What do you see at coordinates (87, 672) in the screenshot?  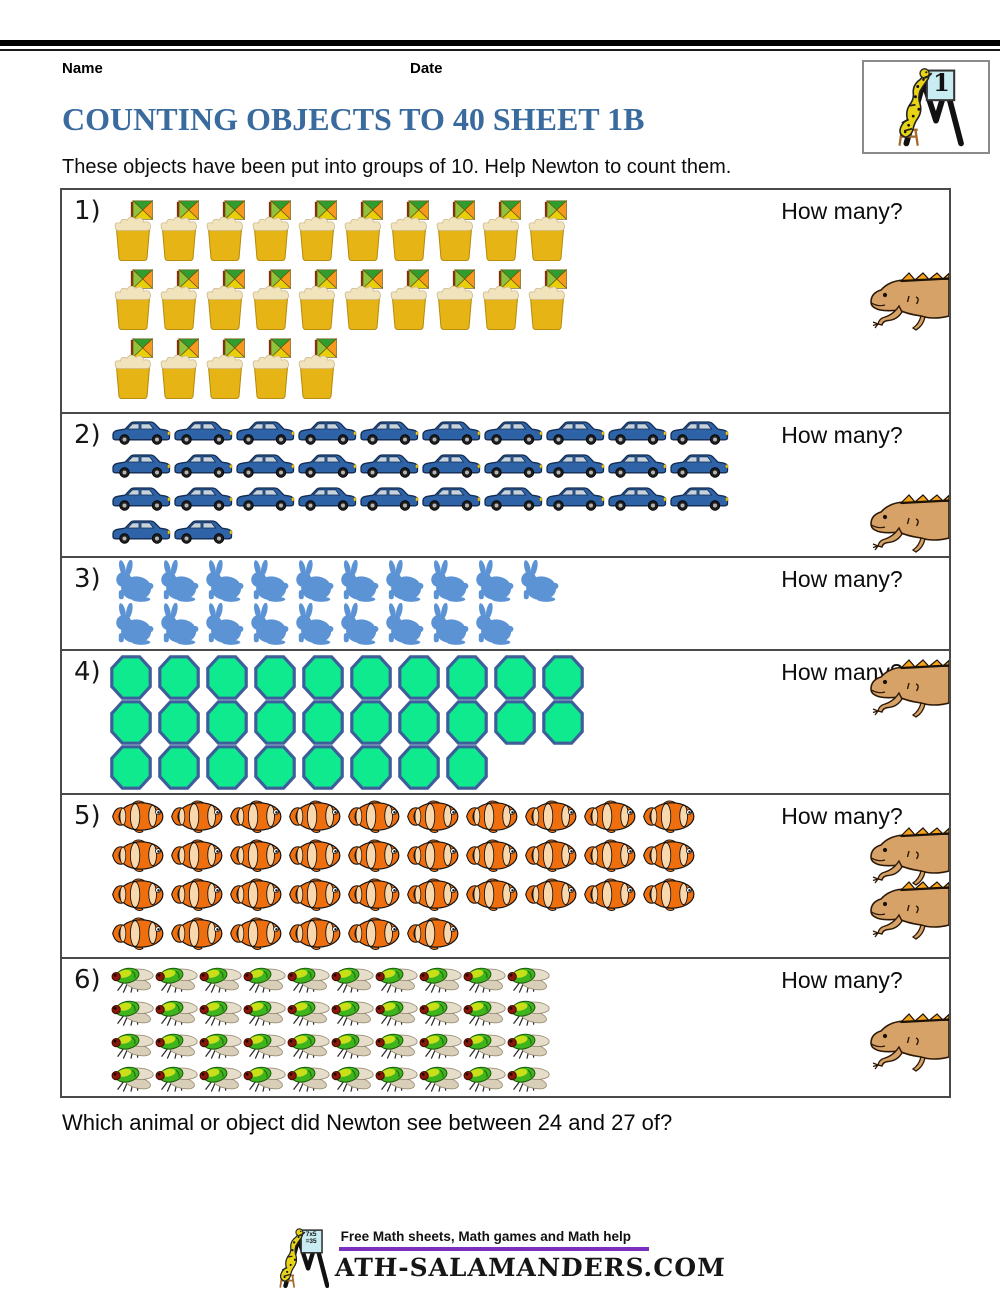 I see `row-number-label: 4)` at bounding box center [87, 672].